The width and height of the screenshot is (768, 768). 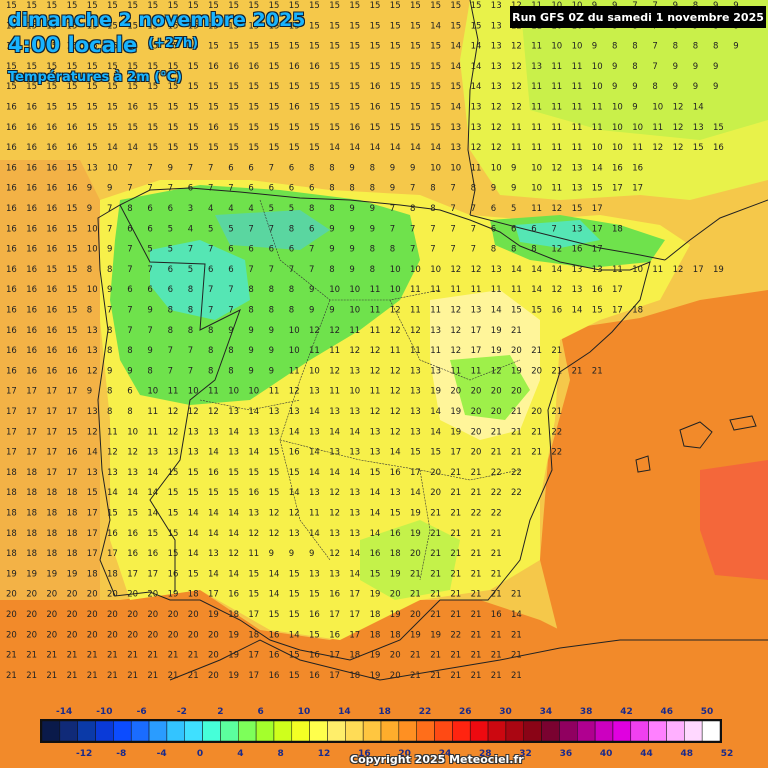 I want to click on cold-spot-north, so click(x=272, y=230).